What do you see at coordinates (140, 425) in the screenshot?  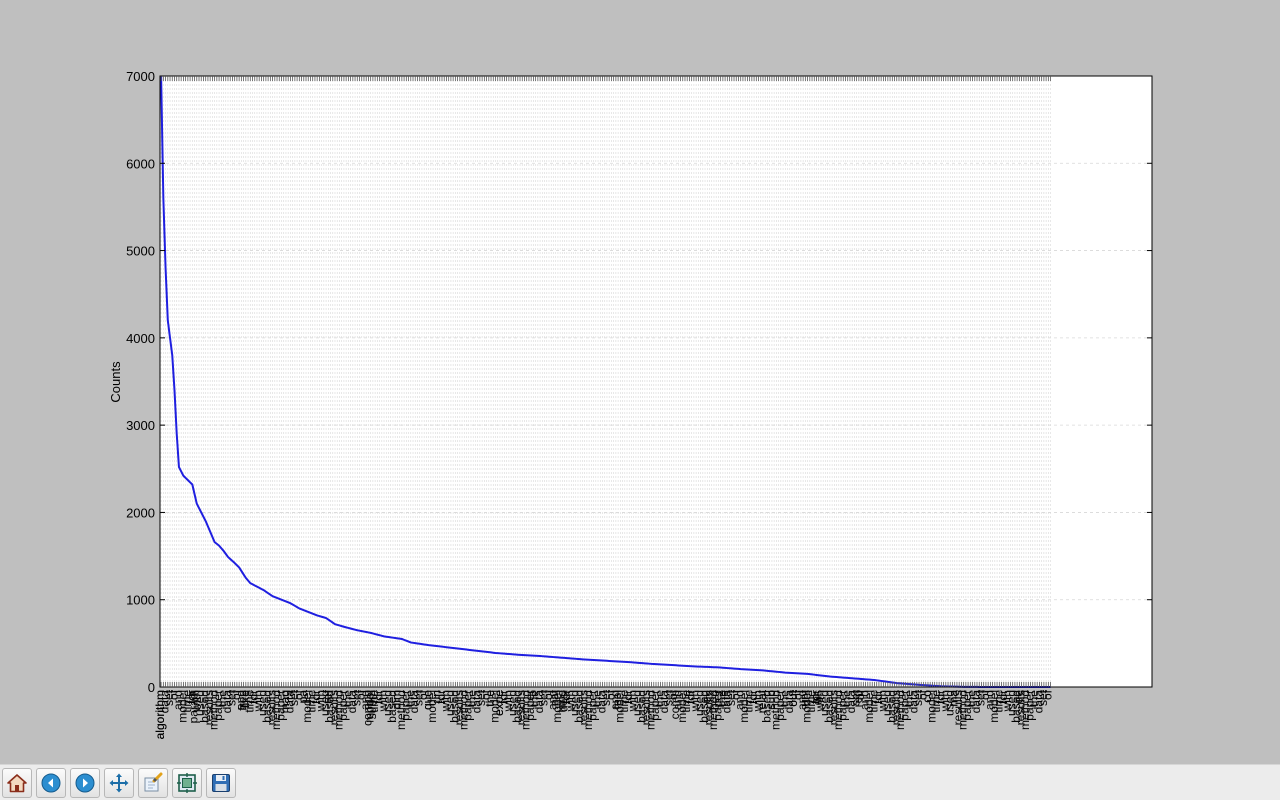 I see `y-tick-label-3: 3000` at bounding box center [140, 425].